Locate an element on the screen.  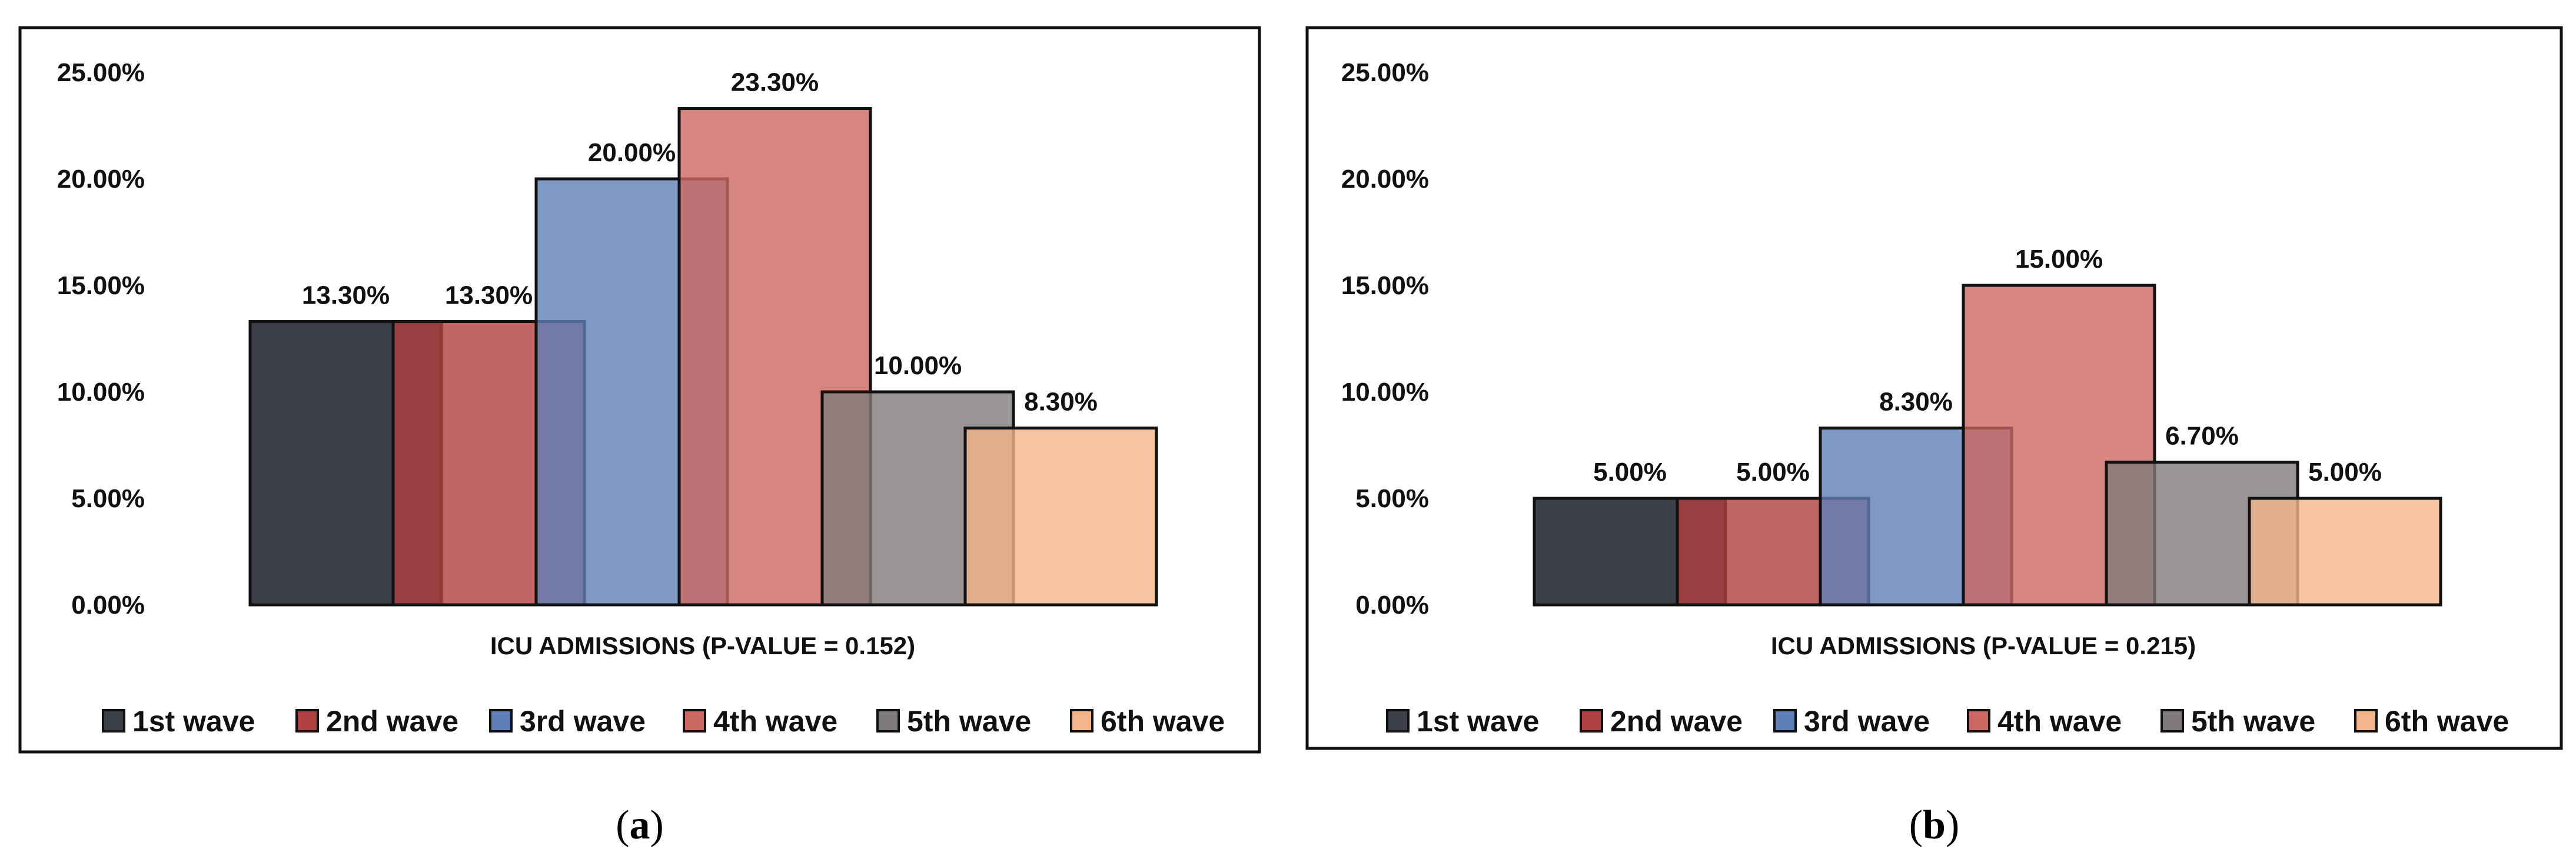
data-label: 15.00% is located at coordinates (2059, 259).